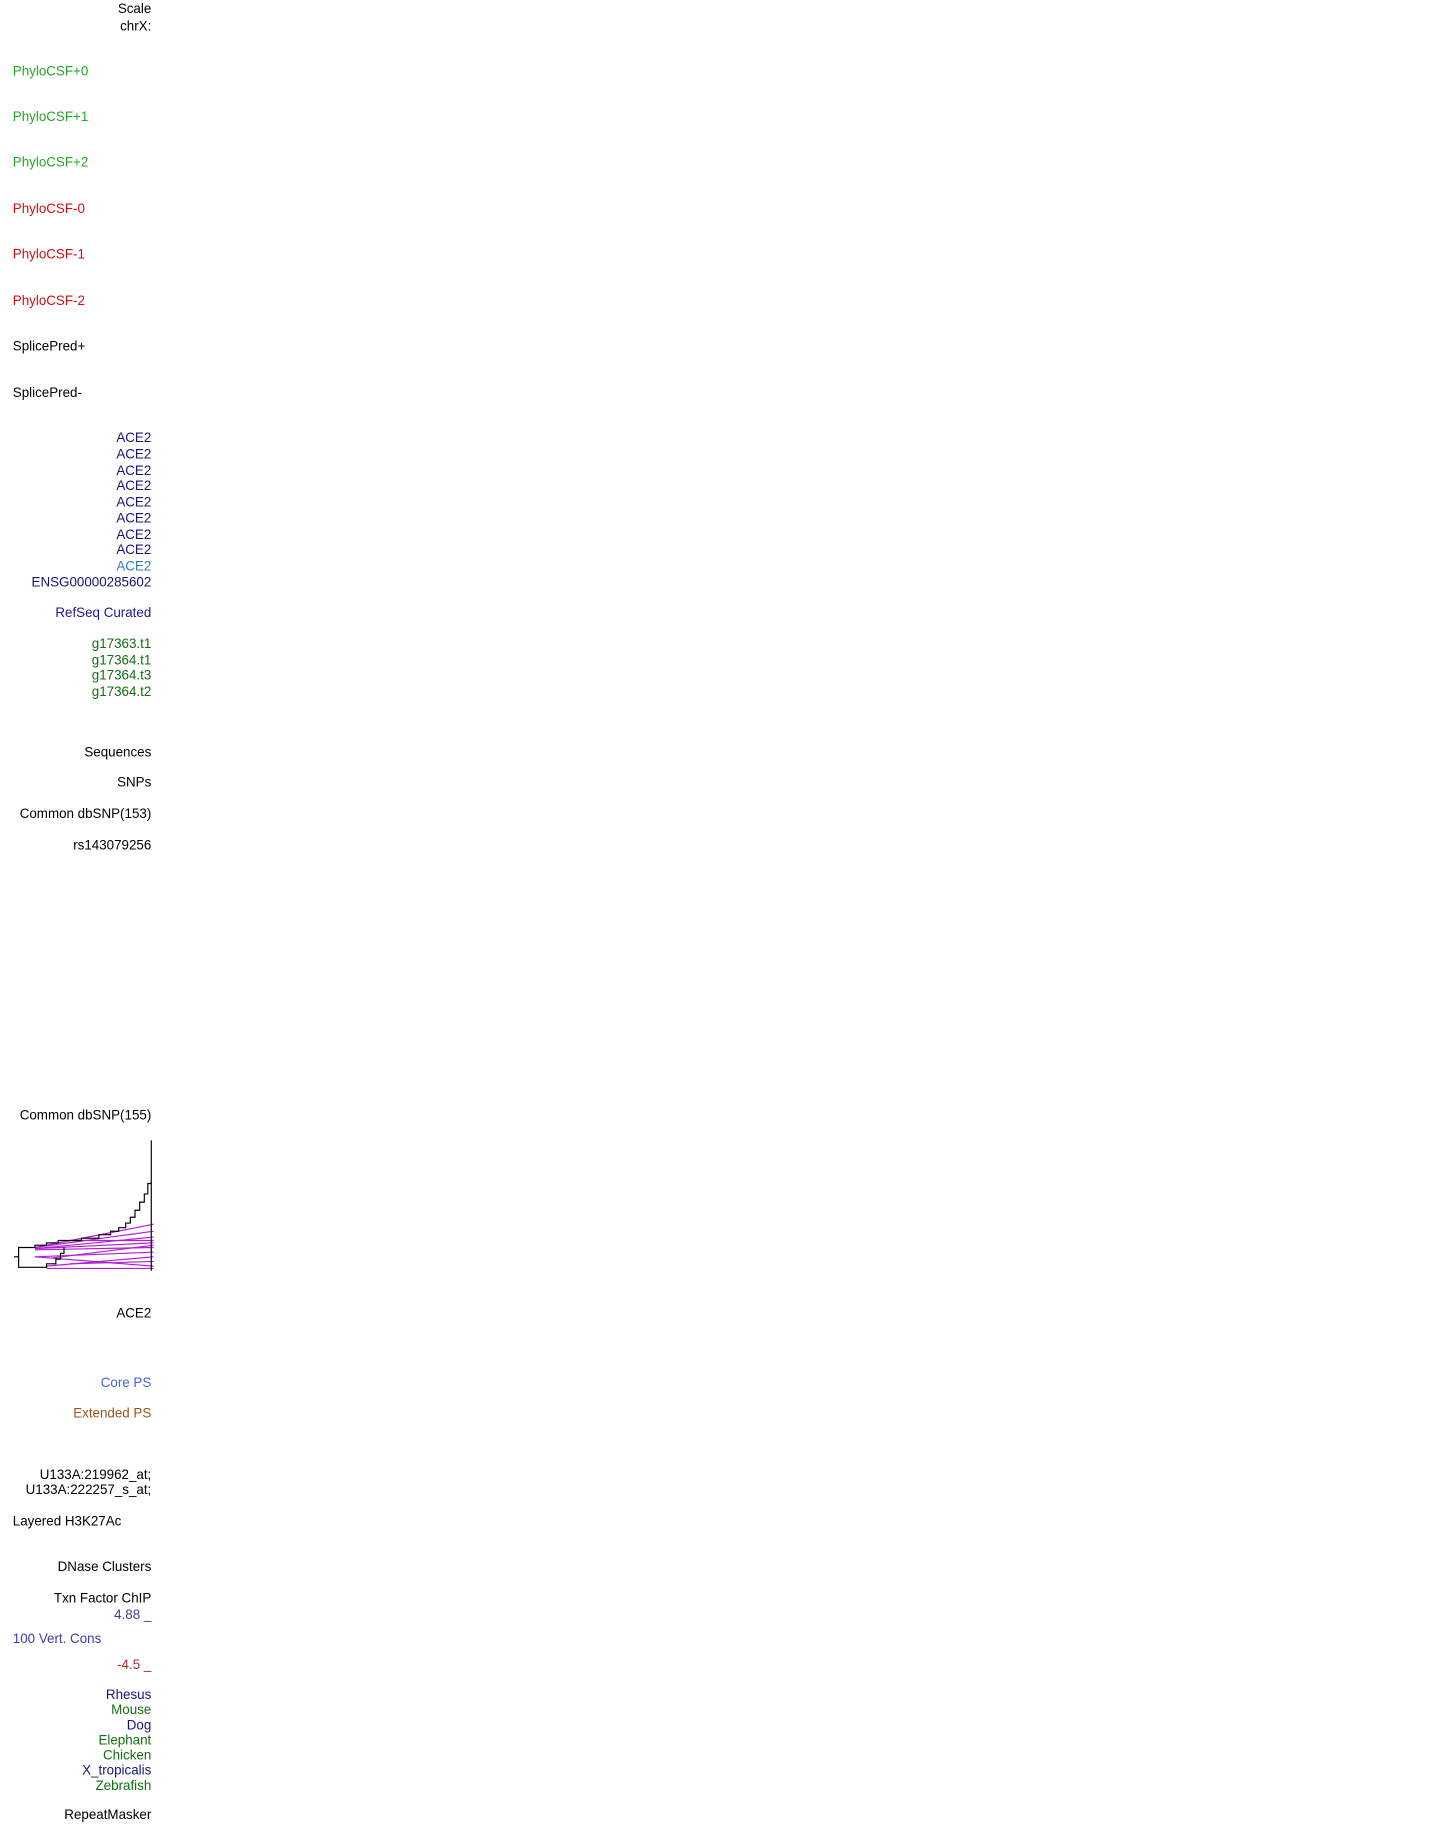  What do you see at coordinates (122, 691) in the screenshot?
I see `track-label: g17364.t2` at bounding box center [122, 691].